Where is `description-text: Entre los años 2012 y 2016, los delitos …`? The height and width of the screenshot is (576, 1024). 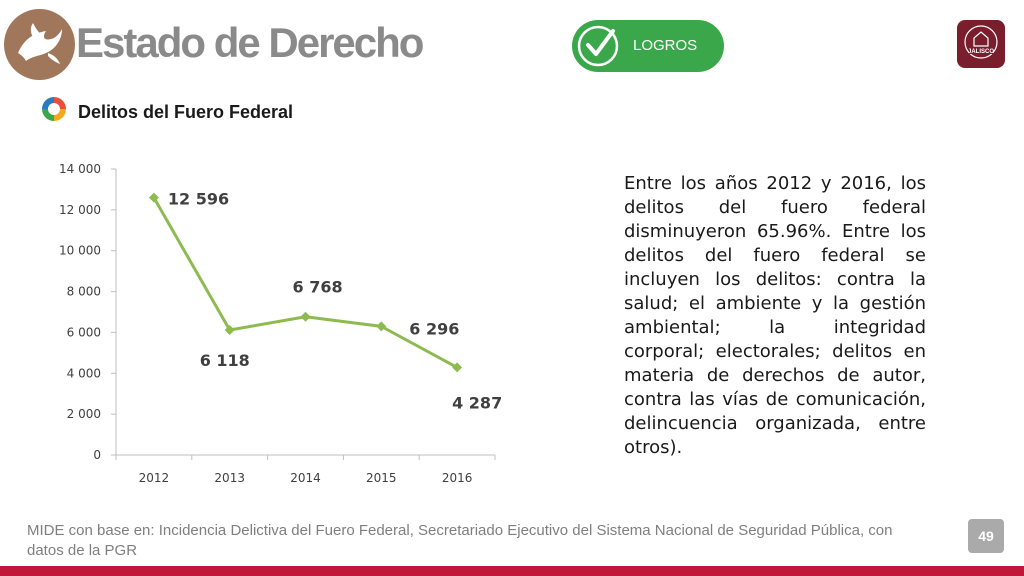
description-text: Entre los años 2012 y 2016, los delitos … is located at coordinates (775, 315).